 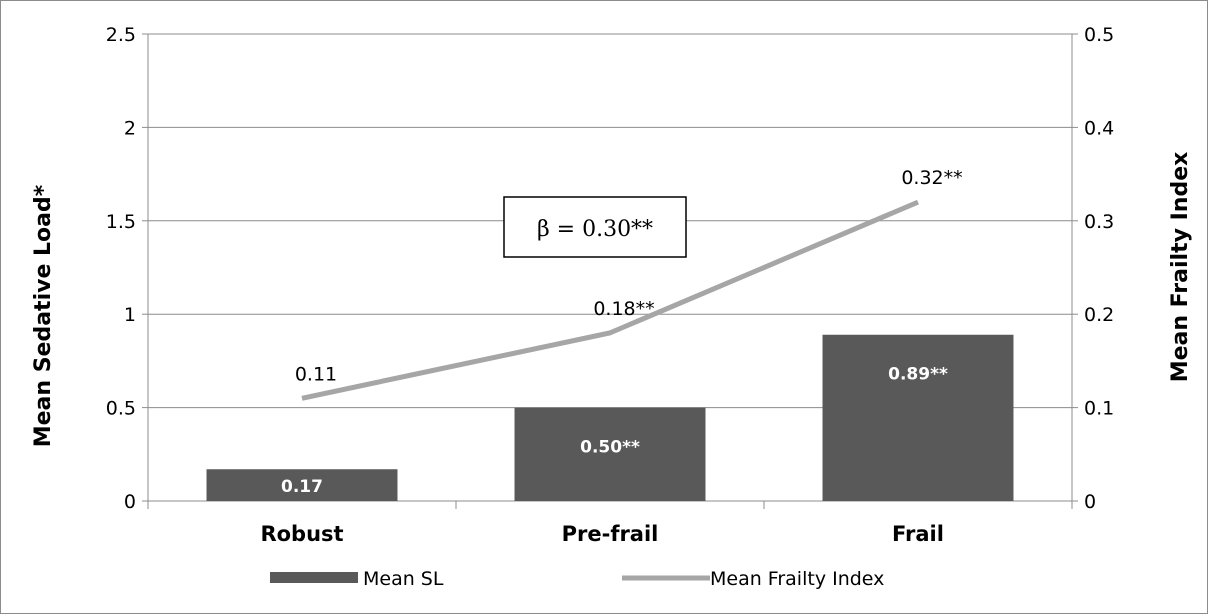 What do you see at coordinates (577, 579) in the screenshot?
I see `legend: Mean SL Mean Frailty Index` at bounding box center [577, 579].